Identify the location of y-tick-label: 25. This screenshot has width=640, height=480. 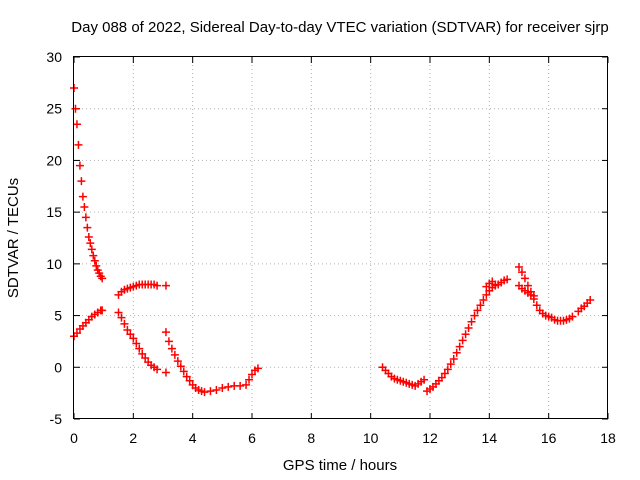
(54, 109).